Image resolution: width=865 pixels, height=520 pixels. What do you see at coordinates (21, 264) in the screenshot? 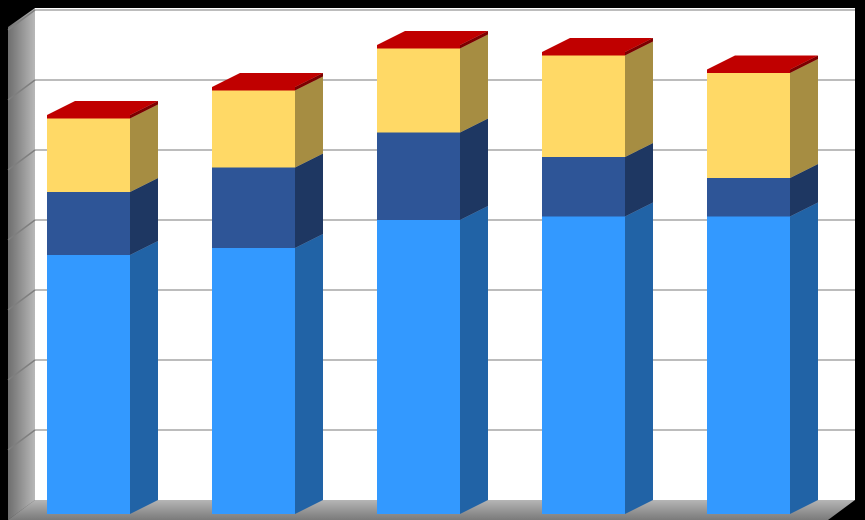
I see `side-wall` at bounding box center [21, 264].